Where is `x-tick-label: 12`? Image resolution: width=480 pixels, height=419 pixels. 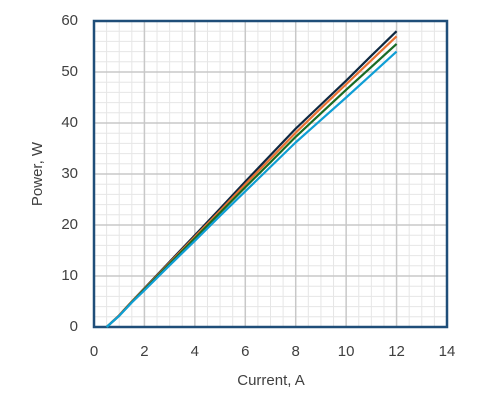 x-tick-label: 12 is located at coordinates (396, 351).